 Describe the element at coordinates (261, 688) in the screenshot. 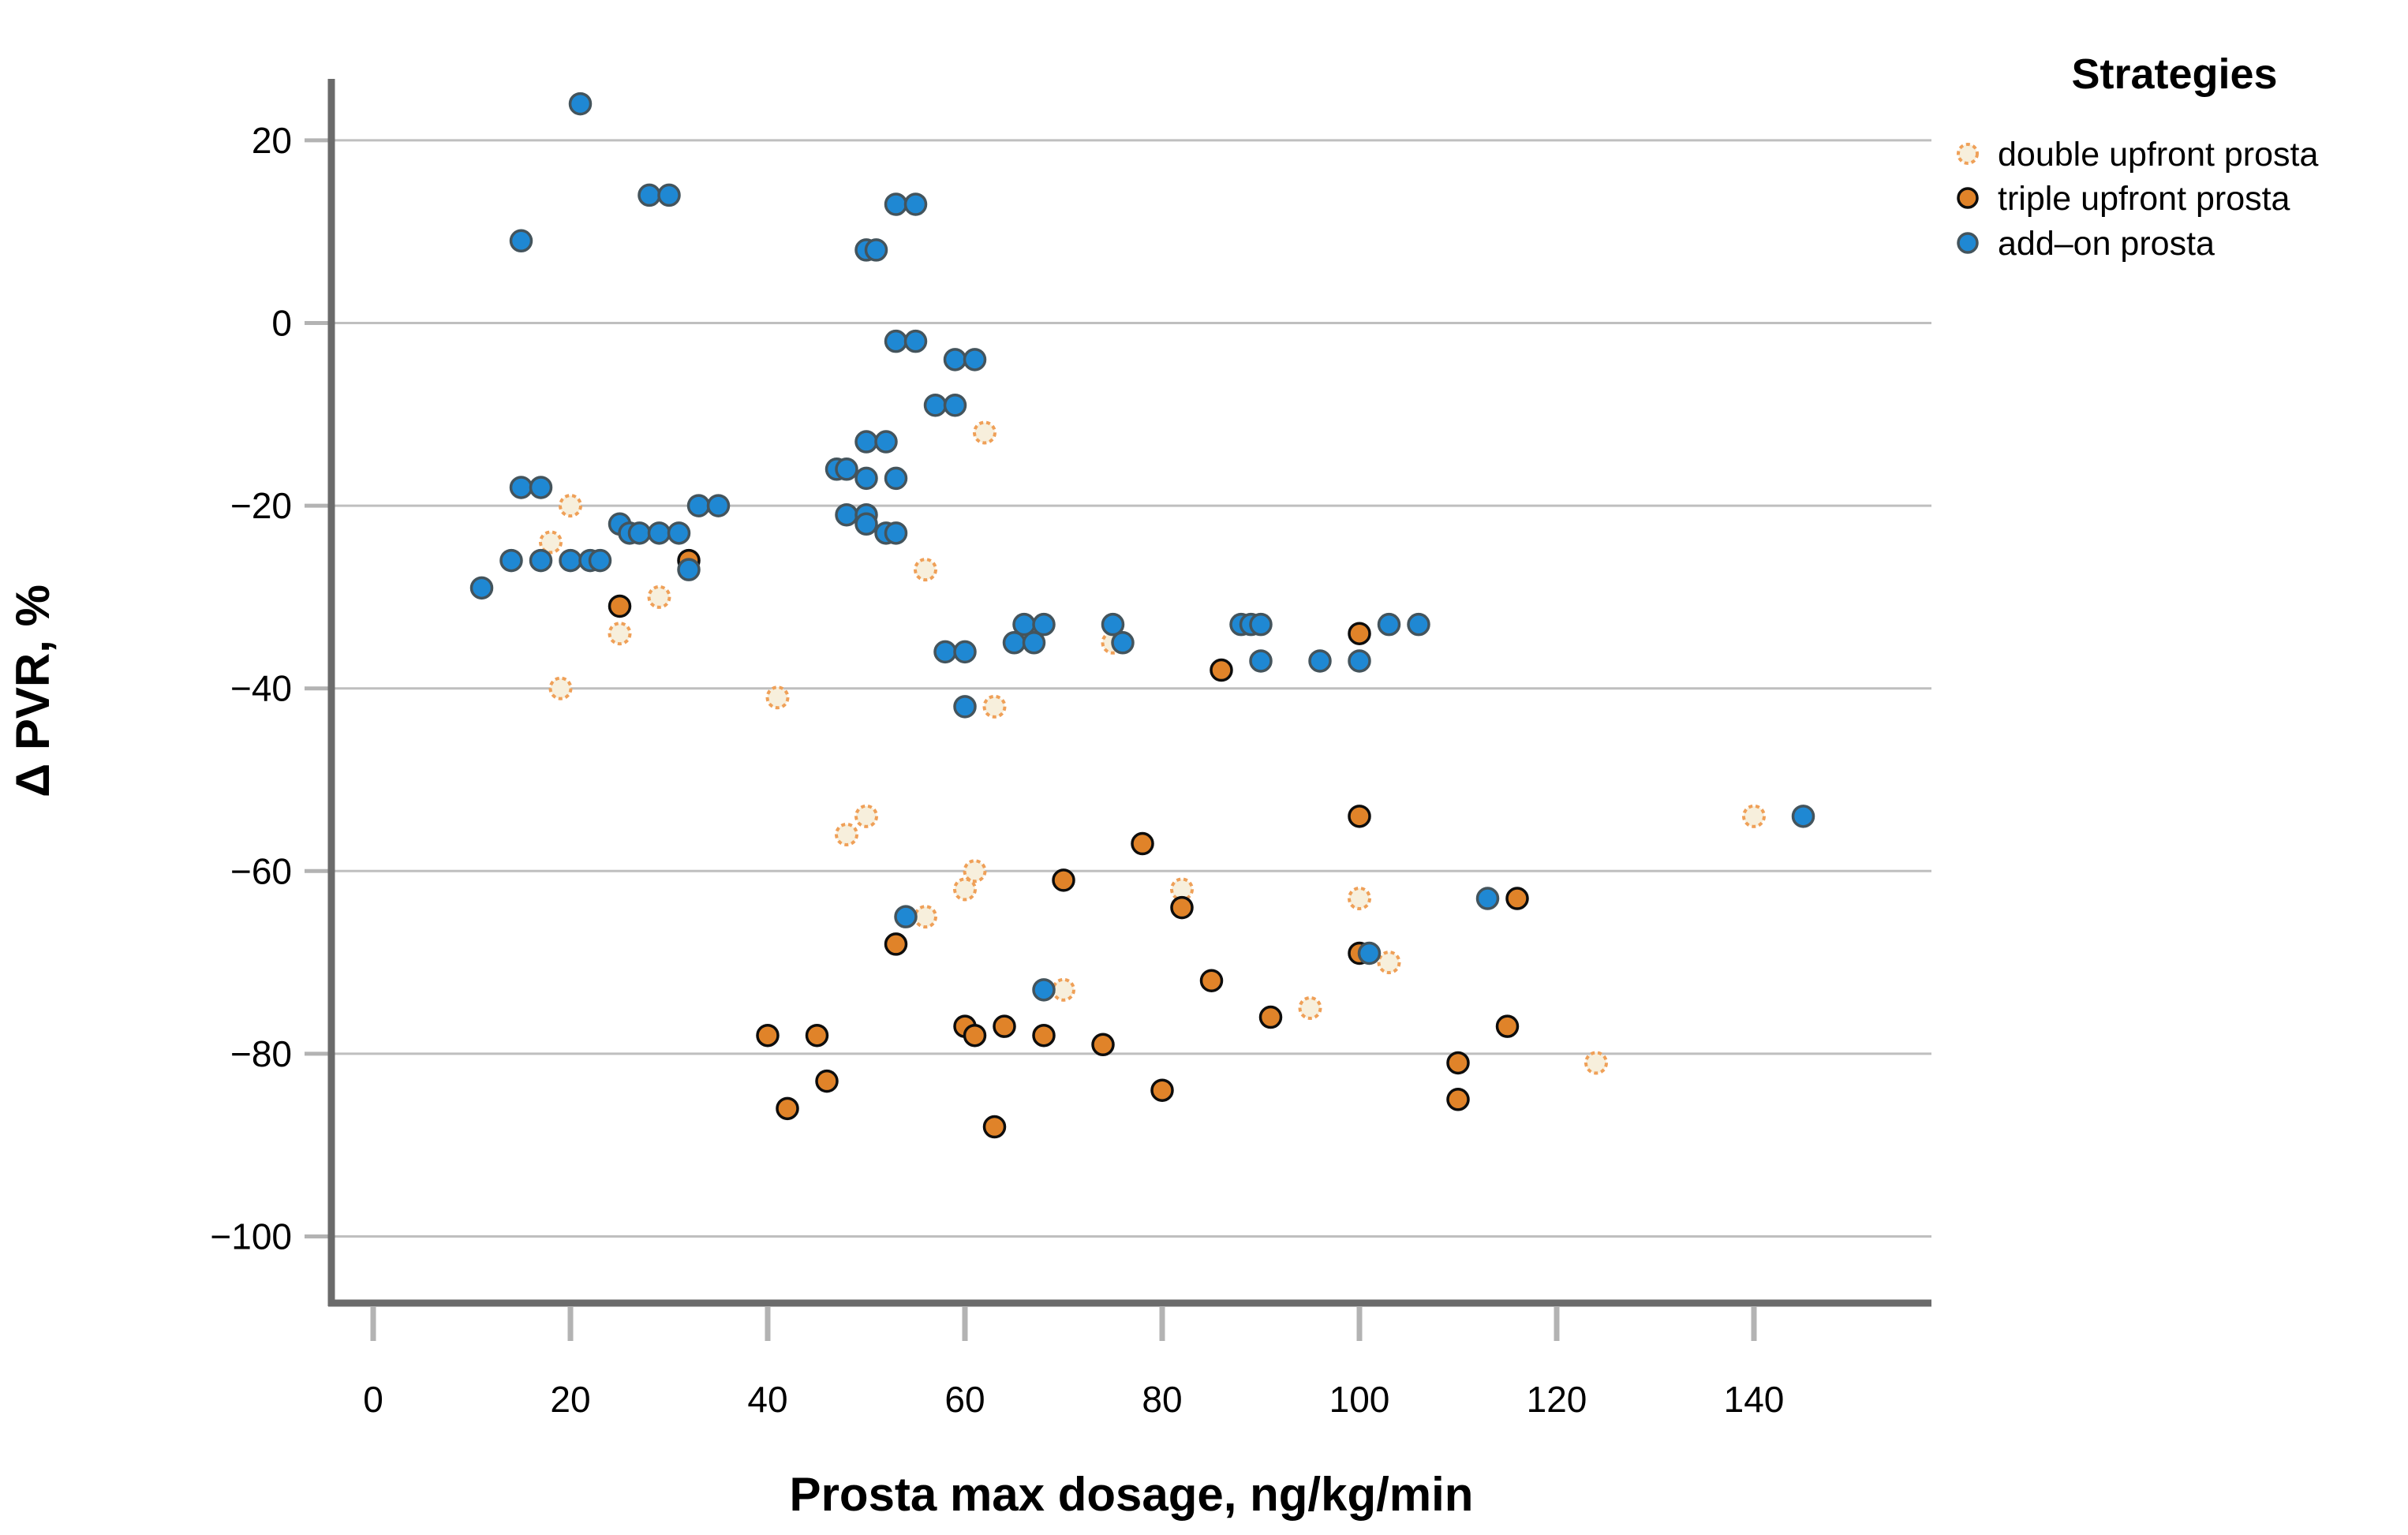

I see `y-tick-label: −40` at that location.